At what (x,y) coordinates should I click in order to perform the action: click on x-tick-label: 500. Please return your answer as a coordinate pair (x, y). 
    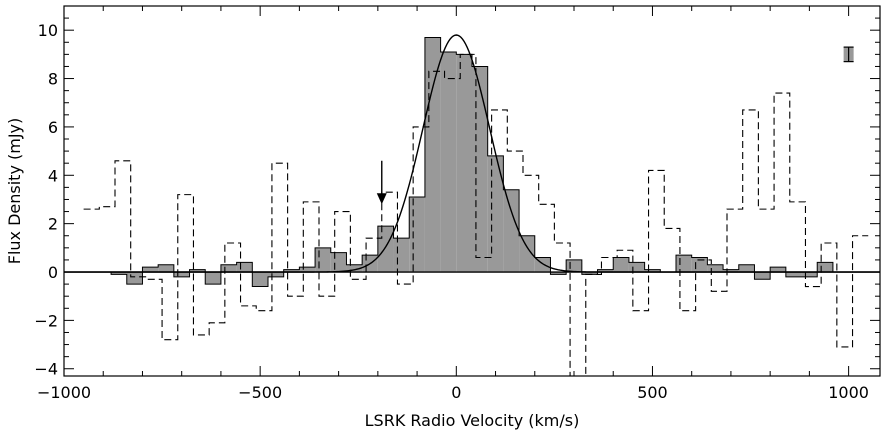
    Looking at the image, I should click on (652, 392).